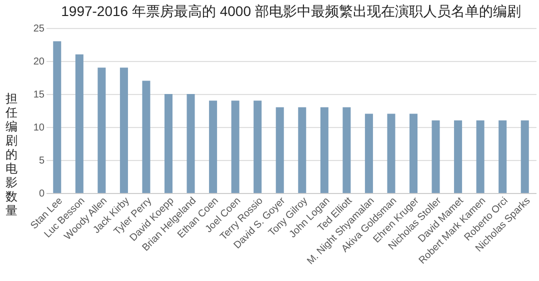 The image size is (539, 281). What do you see at coordinates (39, 128) in the screenshot?
I see `y-tick-label: 10` at bounding box center [39, 128].